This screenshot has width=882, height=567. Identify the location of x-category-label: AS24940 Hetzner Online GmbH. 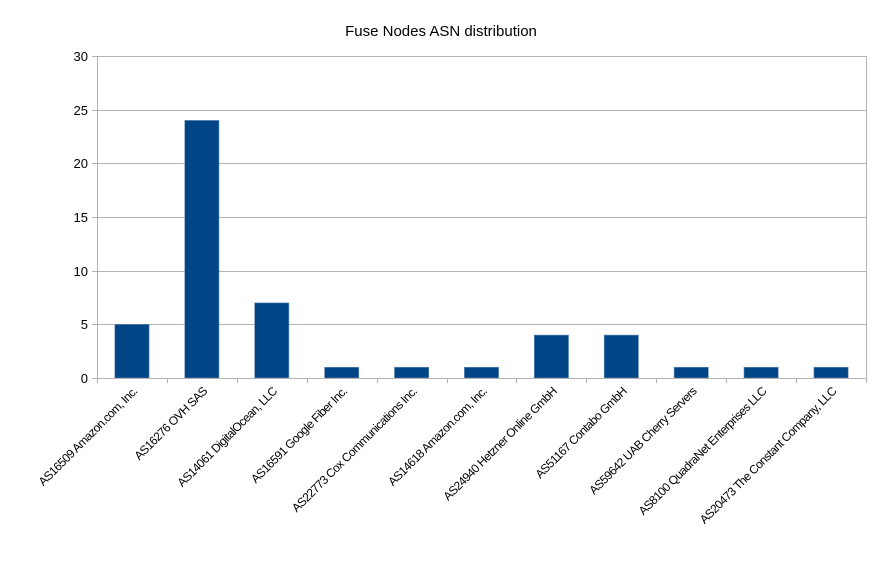
(499, 443).